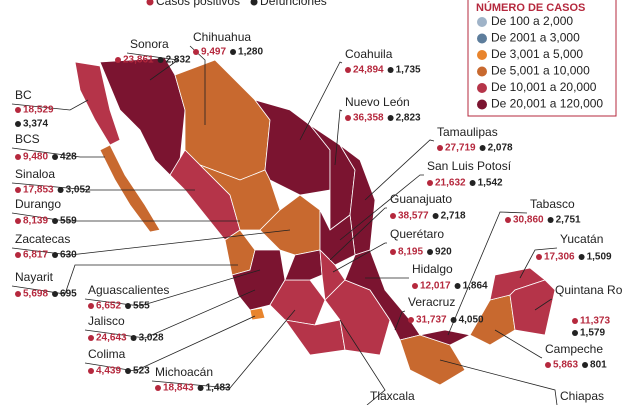 This screenshot has height=405, width=622. What do you see at coordinates (42, 239) in the screenshot?
I see `state-name: Zacatecas` at bounding box center [42, 239].